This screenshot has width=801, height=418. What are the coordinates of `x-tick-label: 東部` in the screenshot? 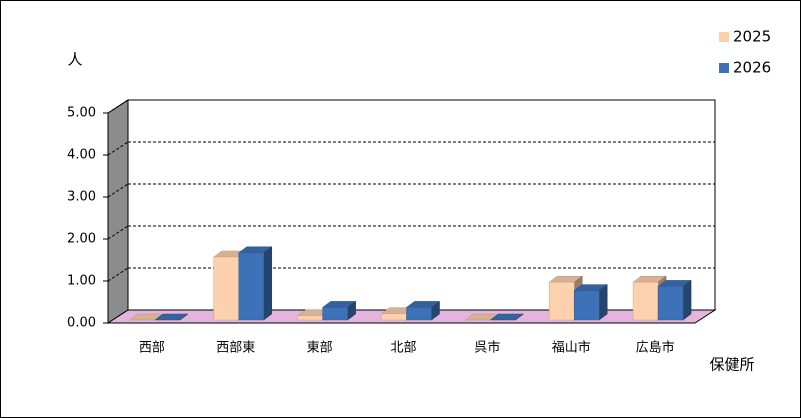 It's located at (320, 348).